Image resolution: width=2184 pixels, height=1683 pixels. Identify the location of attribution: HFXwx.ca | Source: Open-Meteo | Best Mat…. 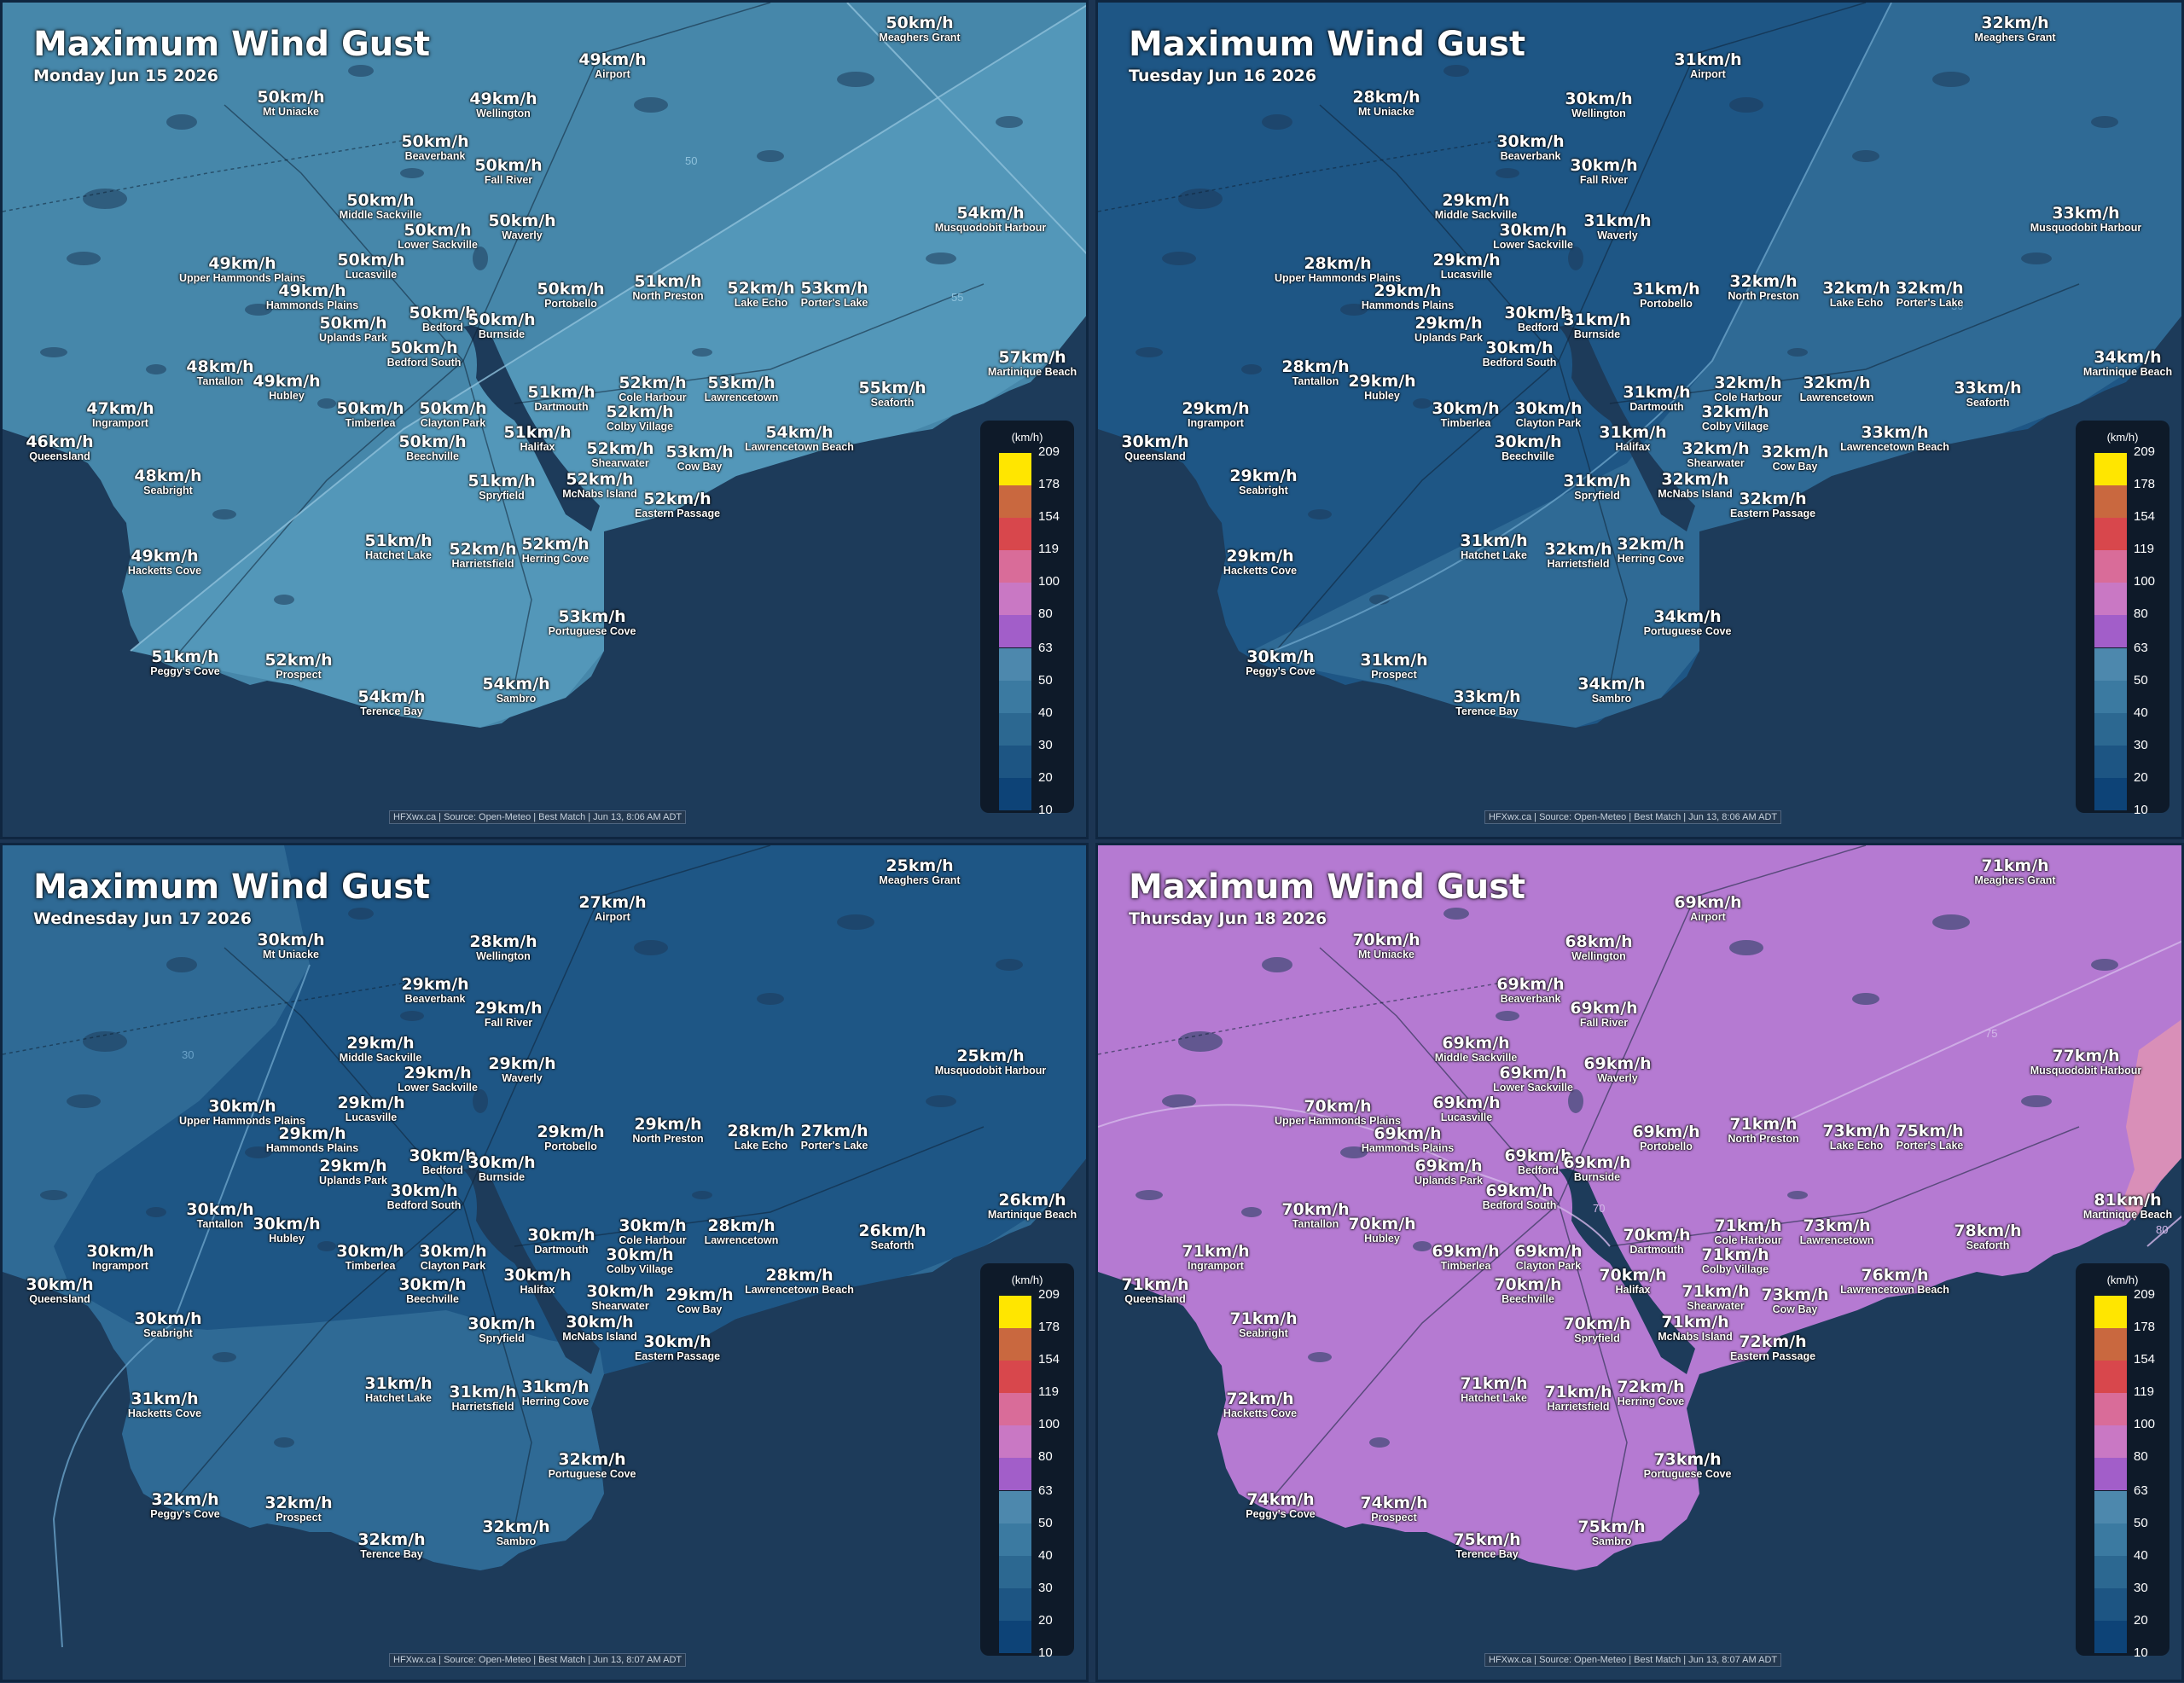
(538, 1660).